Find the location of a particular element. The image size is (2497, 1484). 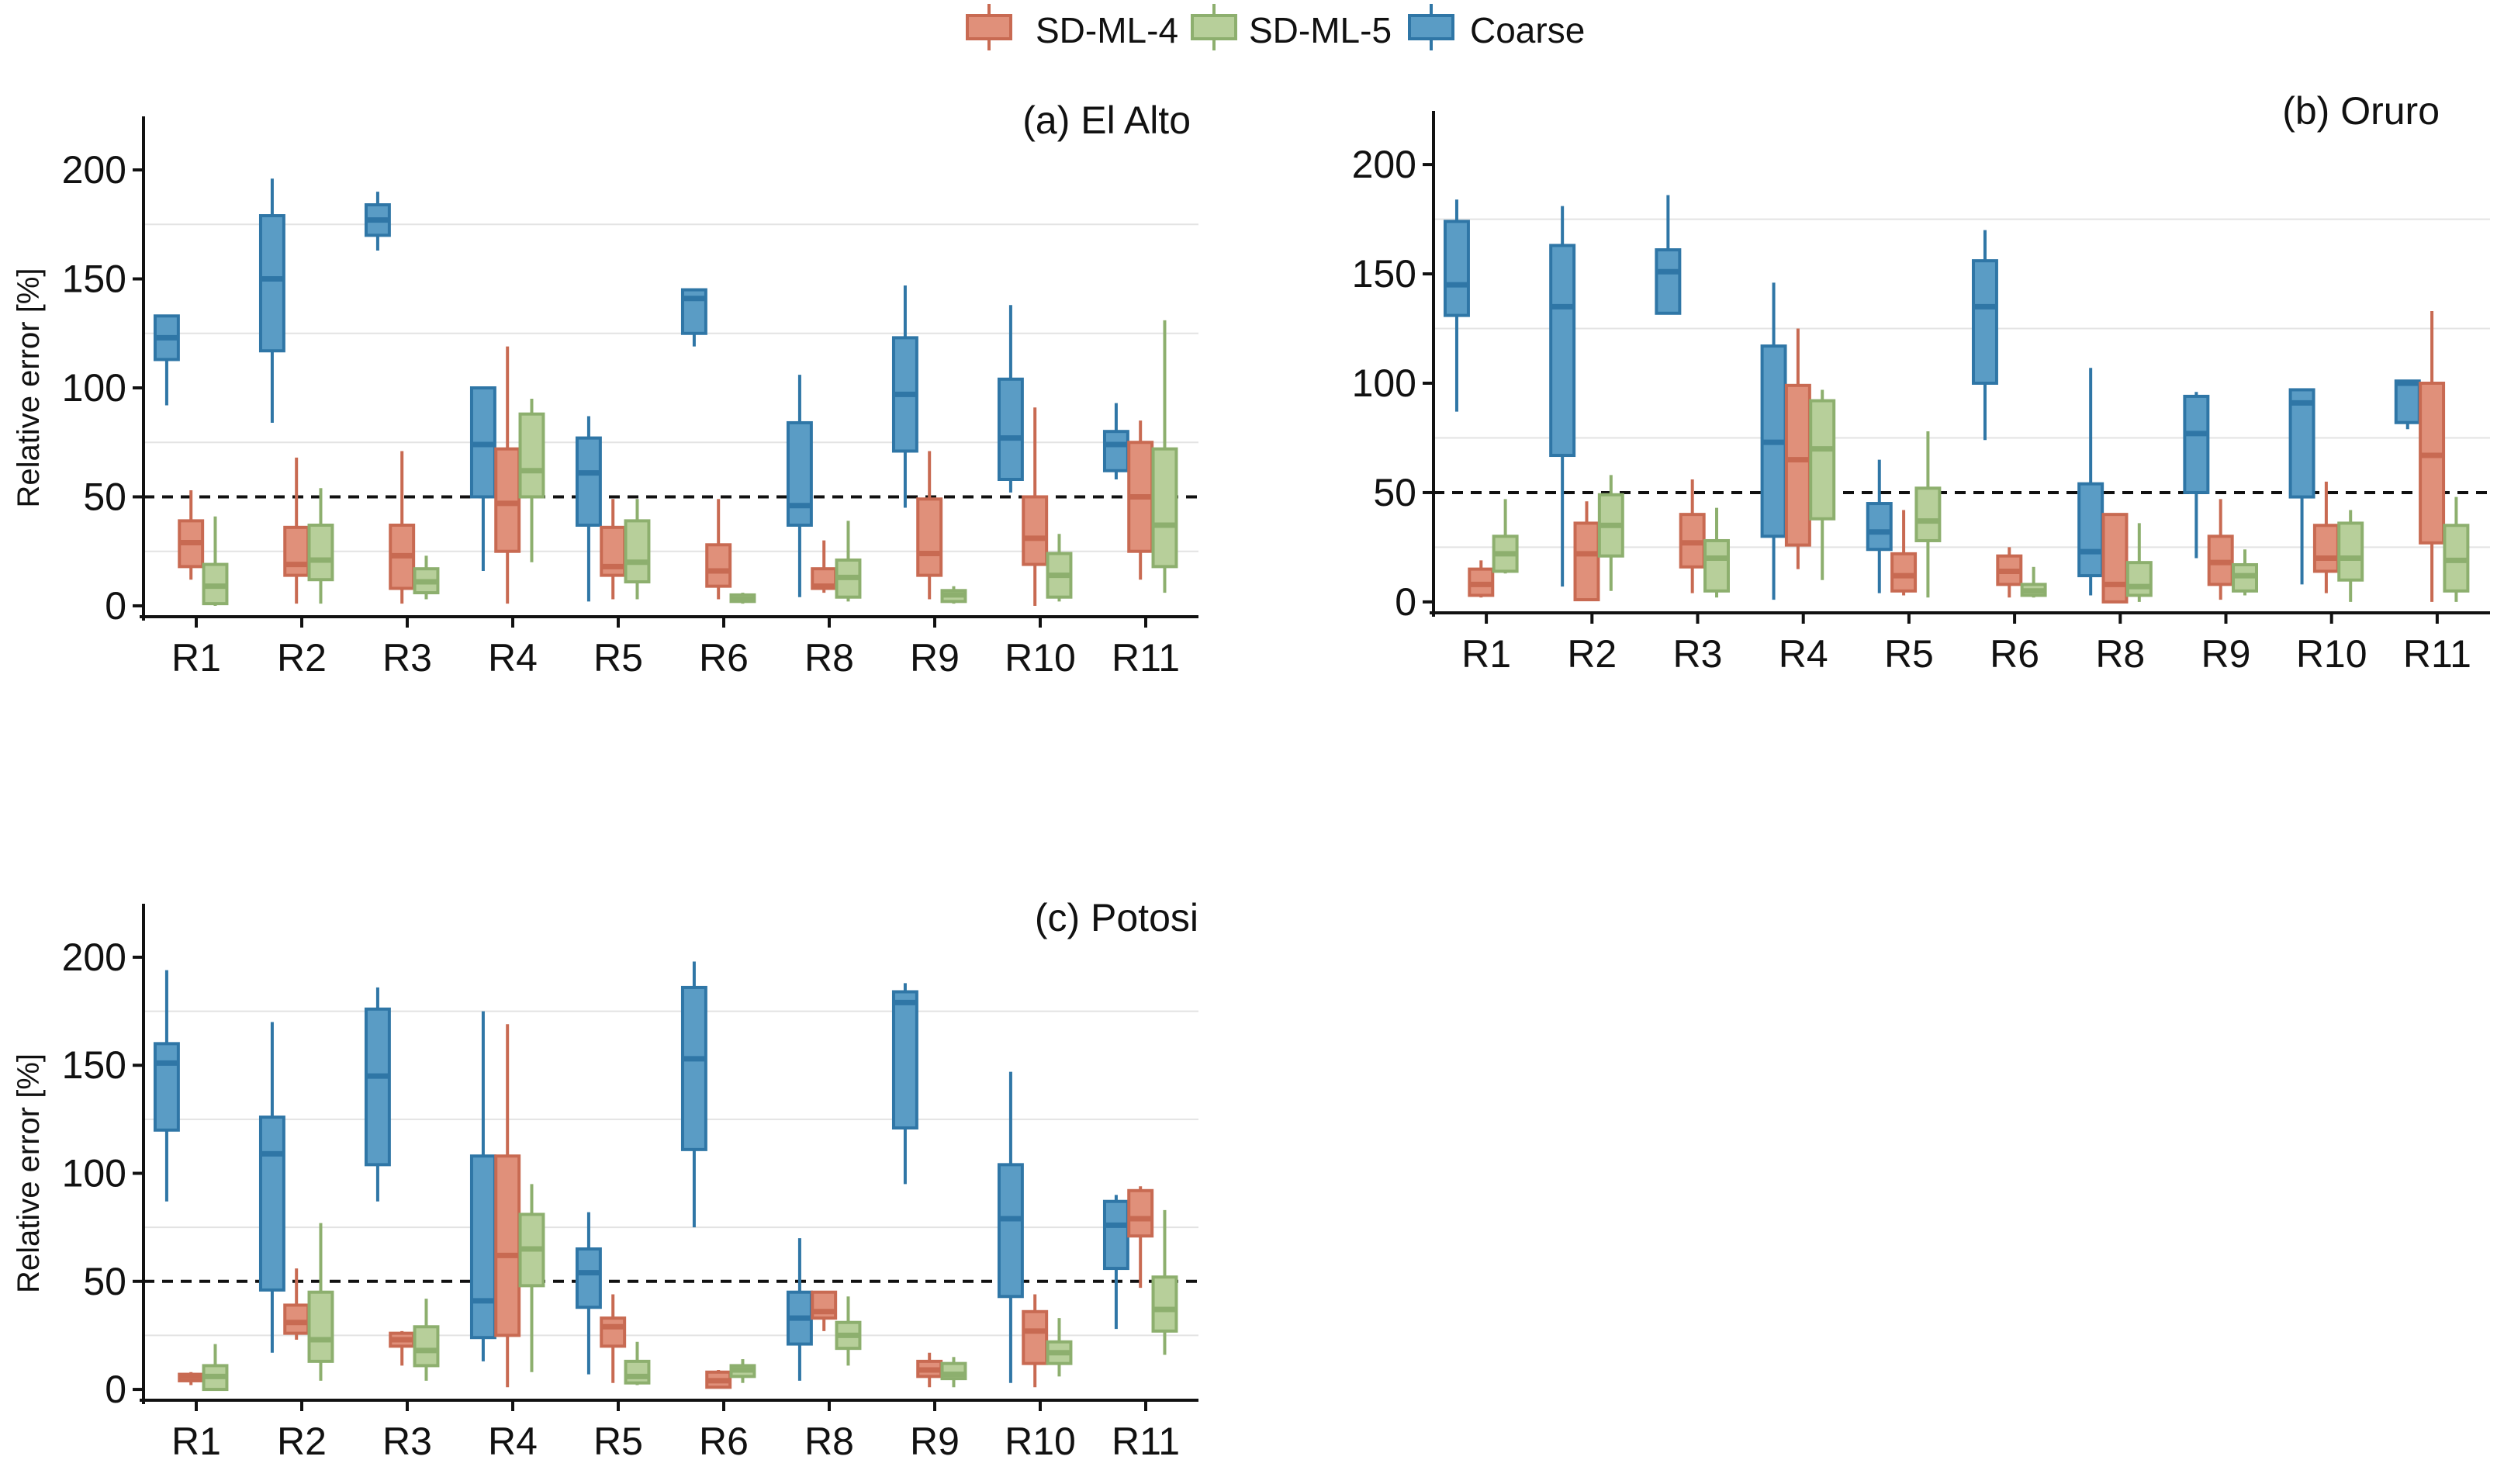

box-sd-ml-4-r5 is located at coordinates (1904, 553).